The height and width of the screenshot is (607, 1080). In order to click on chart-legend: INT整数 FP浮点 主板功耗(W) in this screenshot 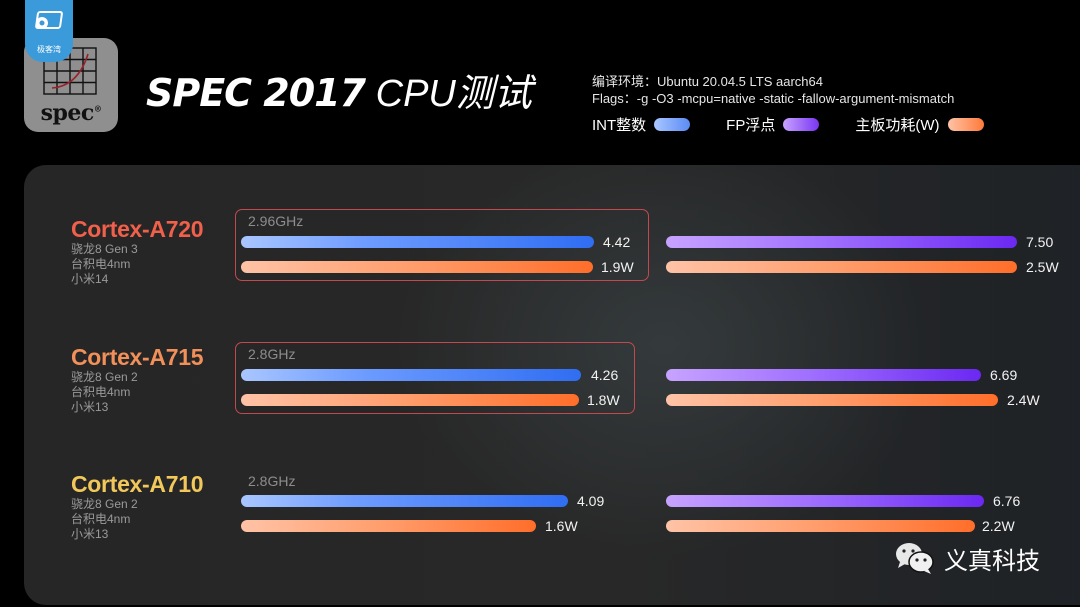, I will do `click(806, 124)`.